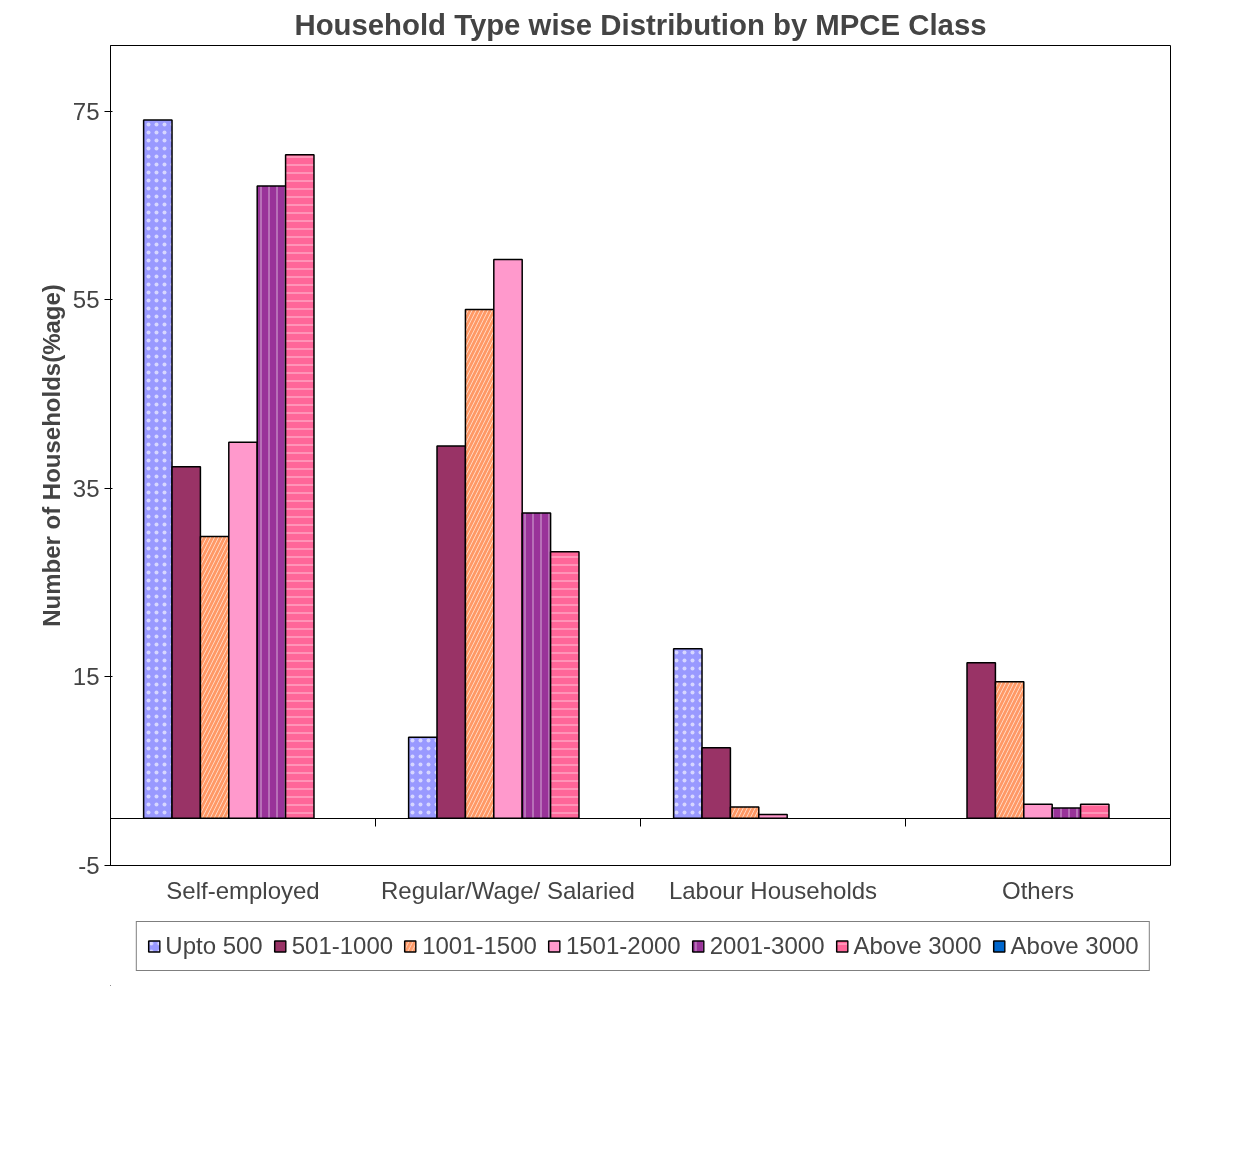  What do you see at coordinates (86, 677) in the screenshot?
I see `y-tick-label: 15` at bounding box center [86, 677].